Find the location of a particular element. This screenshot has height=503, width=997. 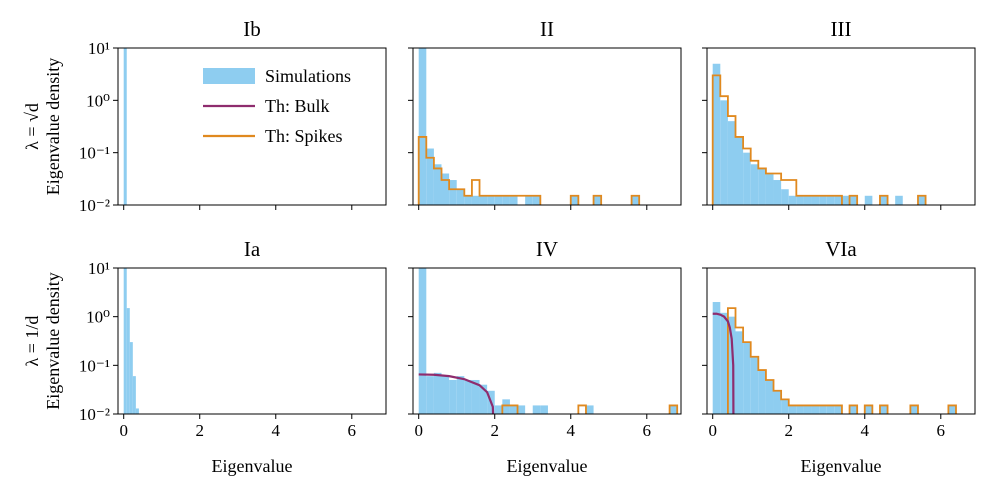

y-axis-label: λ = √d is located at coordinates (32, 126).